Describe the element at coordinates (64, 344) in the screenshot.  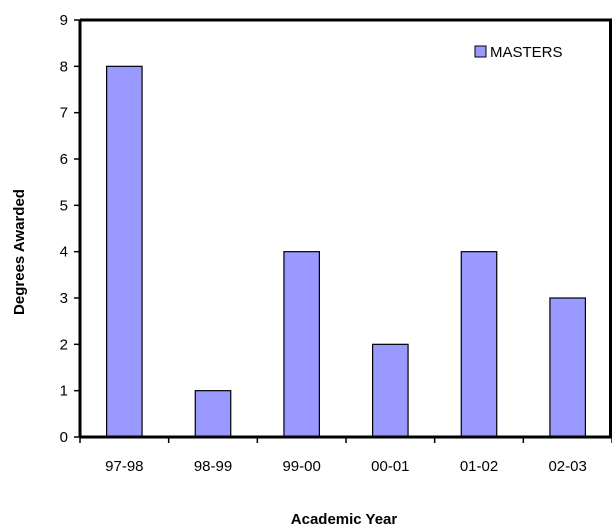
I see `y-tick-label-2: 2` at that location.